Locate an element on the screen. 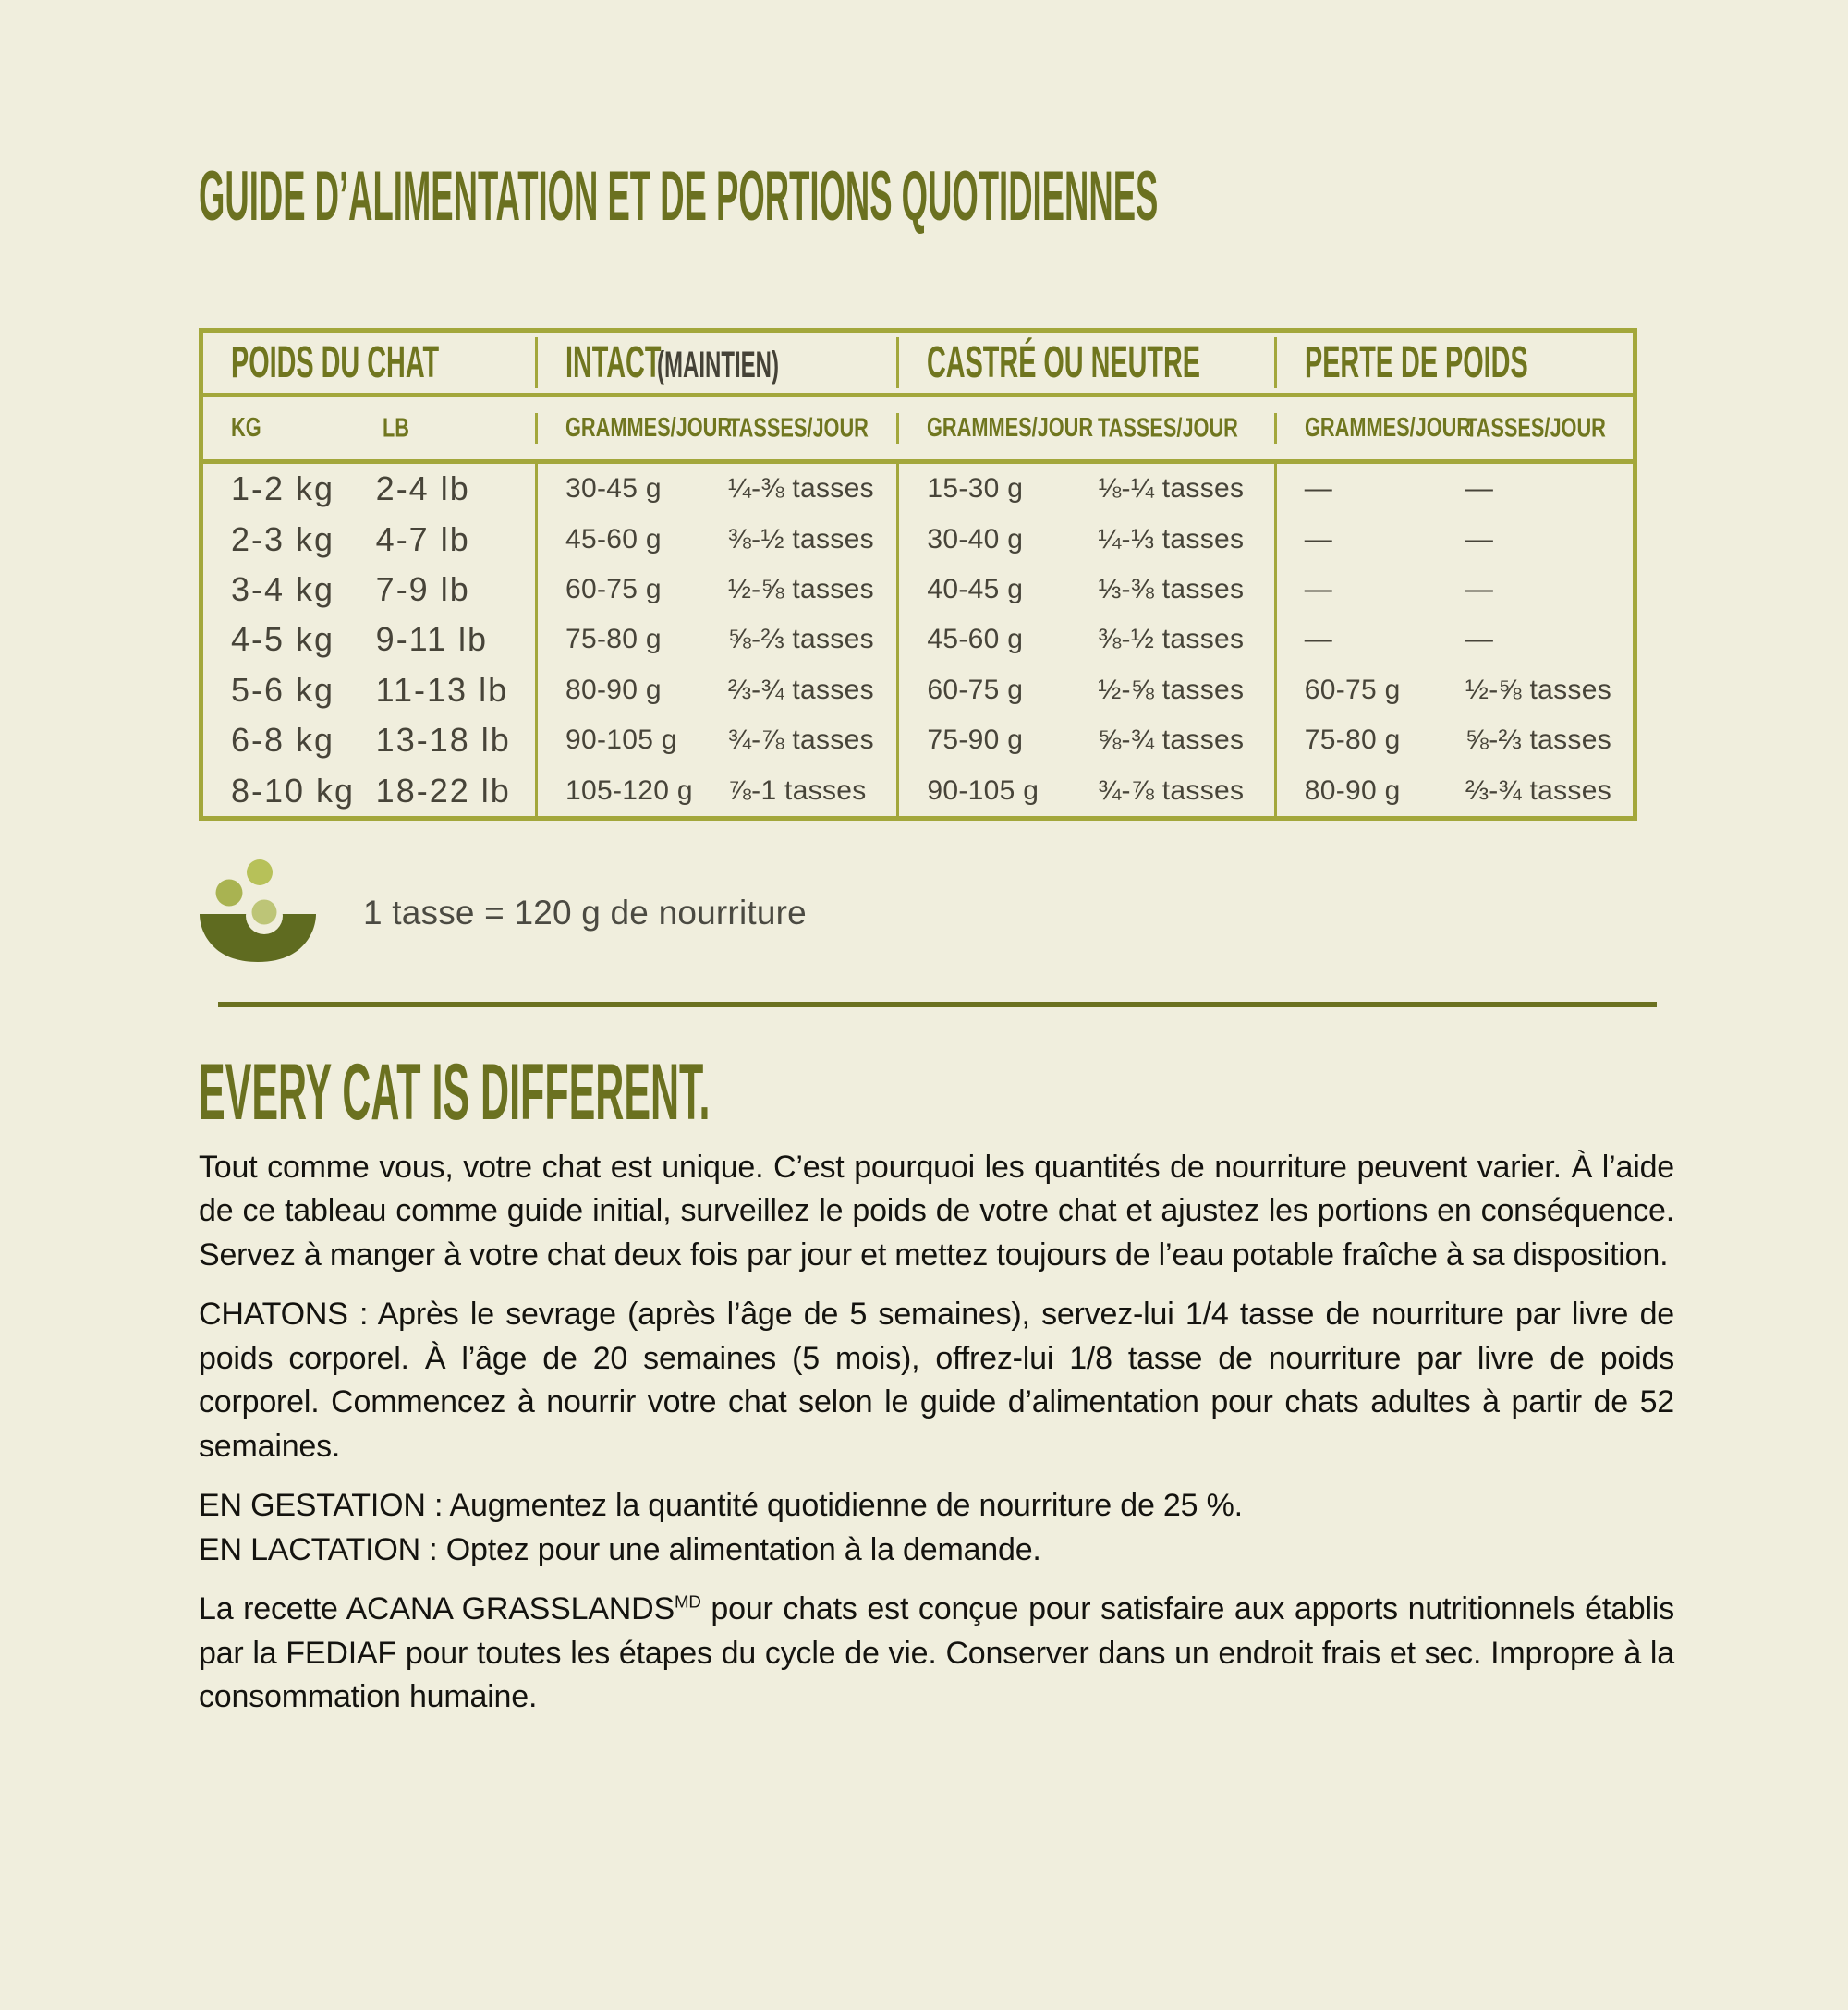  neutered-cups: ⅛-¼ tasses is located at coordinates (1171, 489).